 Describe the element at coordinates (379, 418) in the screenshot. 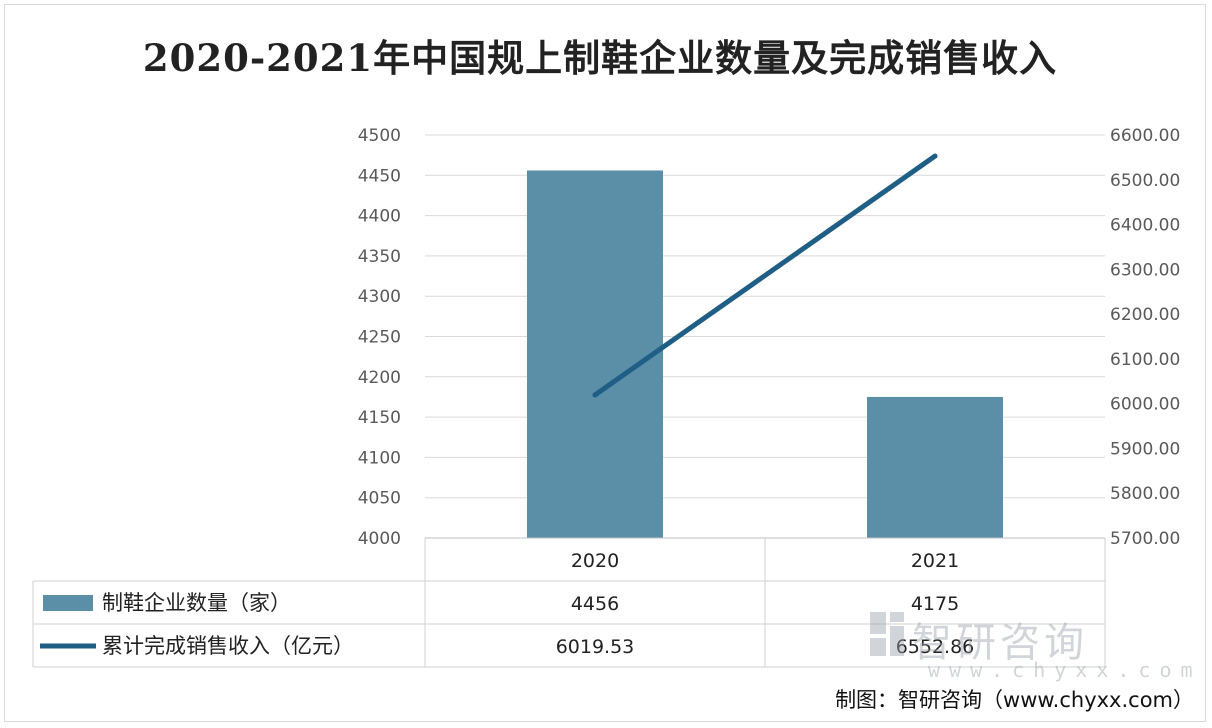

I see `left-tick-label: 4150` at that location.